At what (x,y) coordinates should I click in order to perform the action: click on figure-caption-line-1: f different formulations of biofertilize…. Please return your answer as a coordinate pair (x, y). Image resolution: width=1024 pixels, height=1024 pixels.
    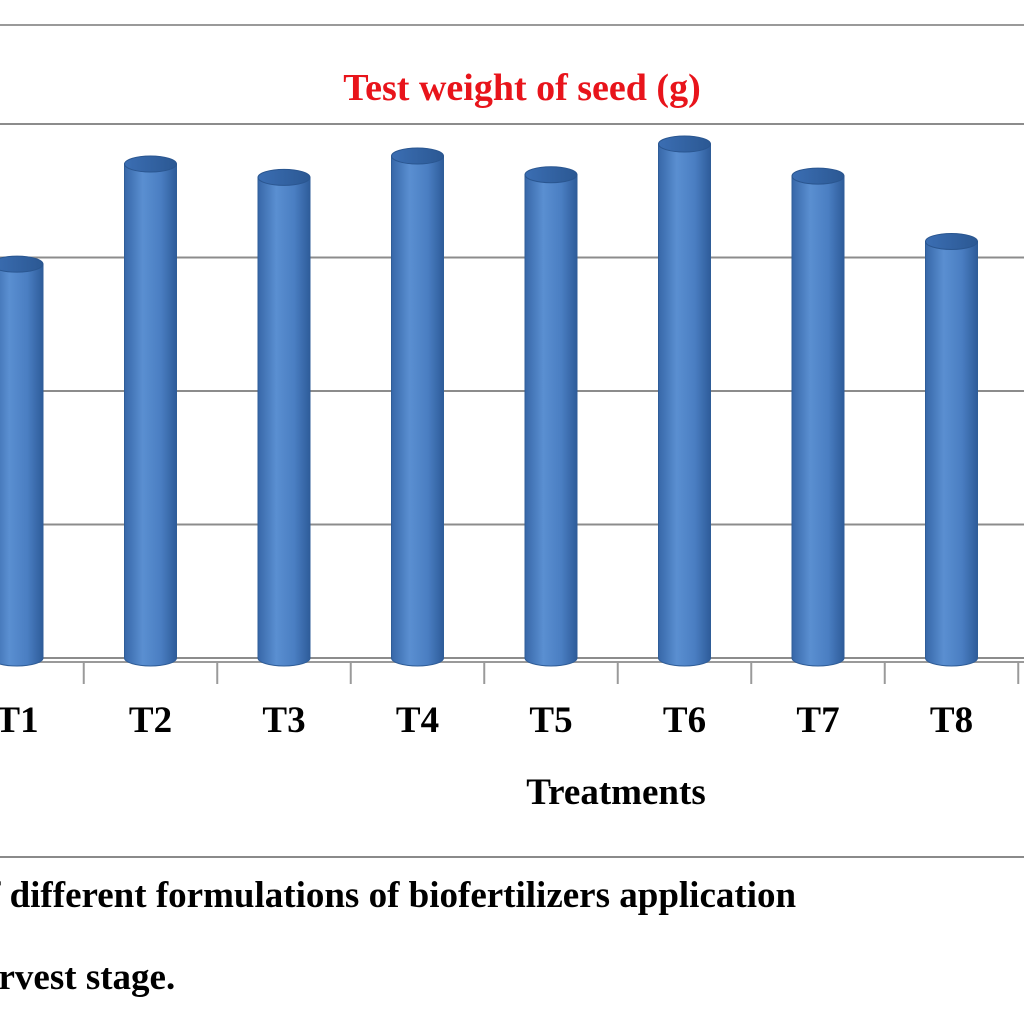
    Looking at the image, I should click on (398, 895).